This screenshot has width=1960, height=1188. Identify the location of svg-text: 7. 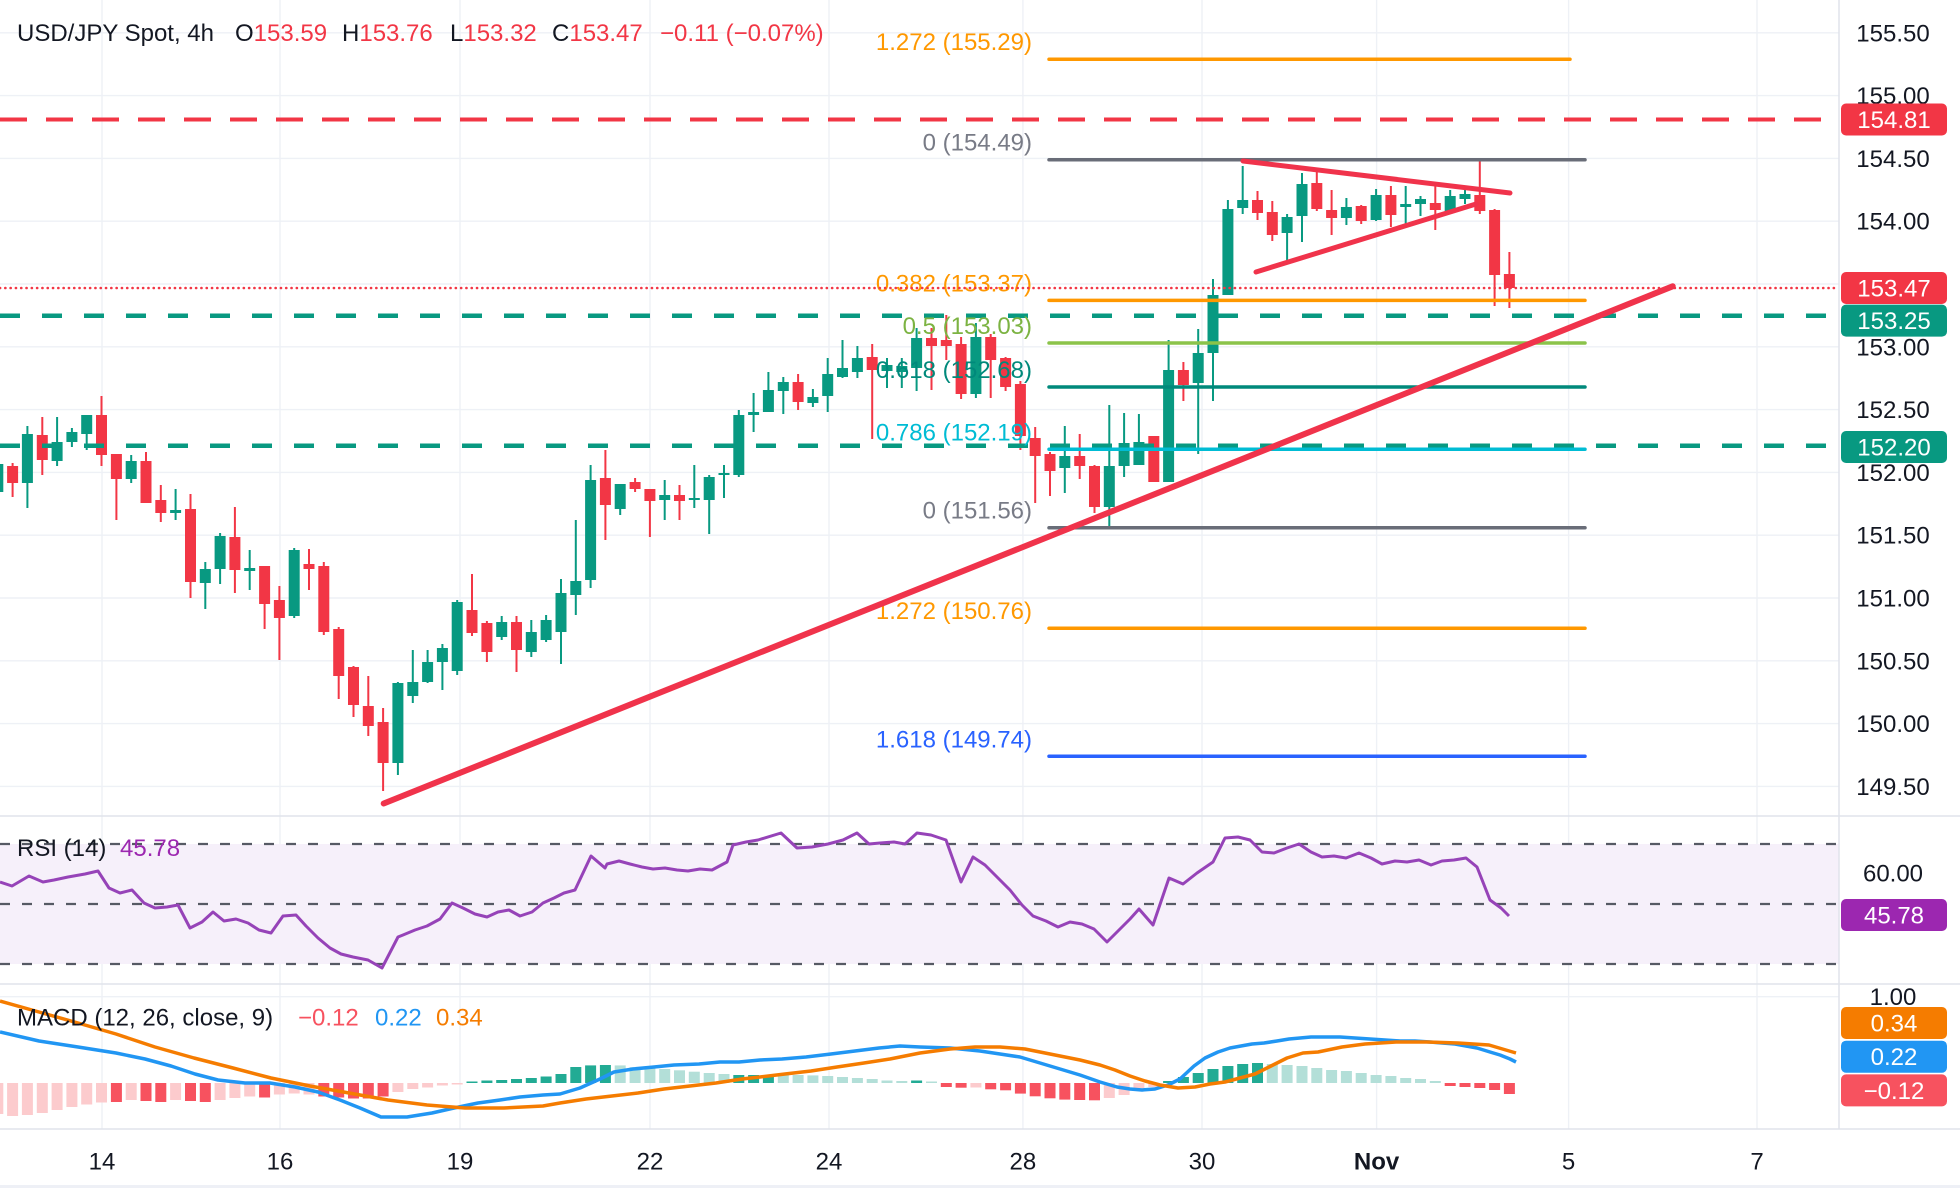
(1756, 1161).